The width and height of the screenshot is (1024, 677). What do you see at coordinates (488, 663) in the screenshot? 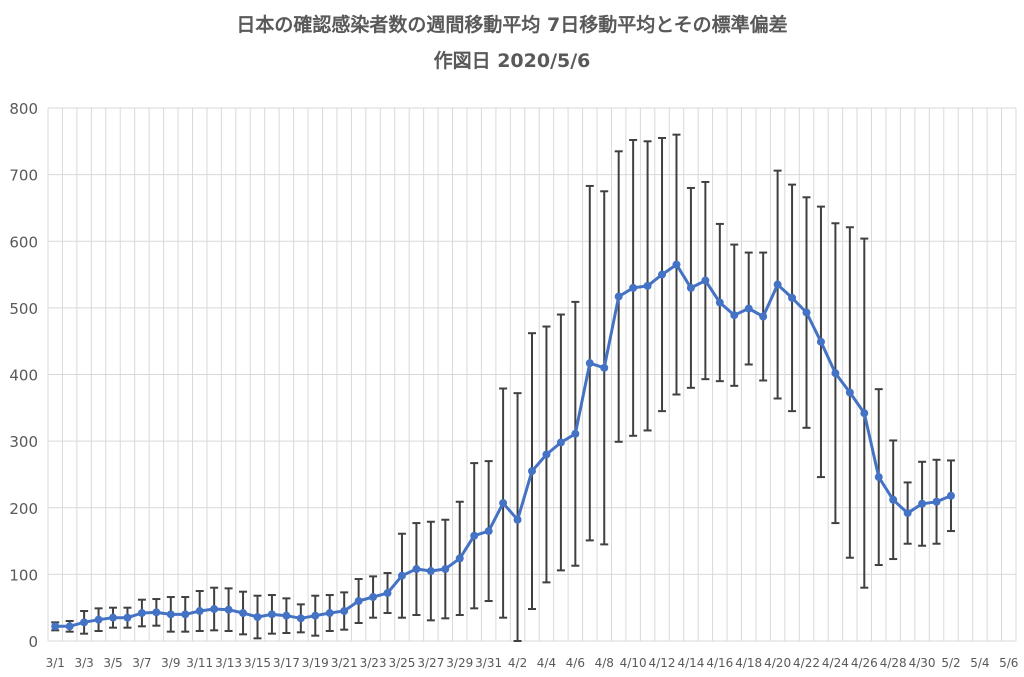
I see `x-tick-label: 3/31` at bounding box center [488, 663].